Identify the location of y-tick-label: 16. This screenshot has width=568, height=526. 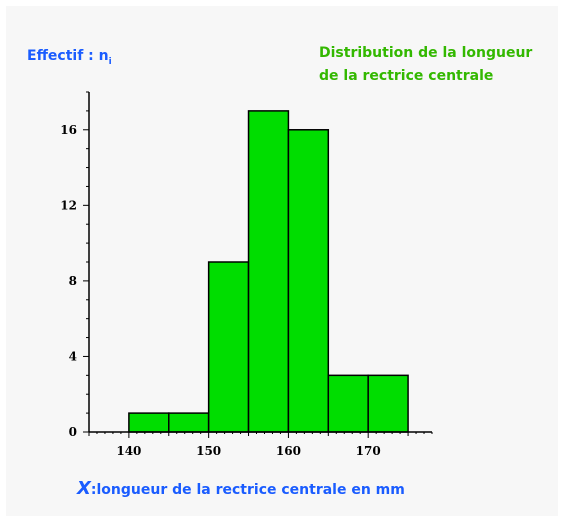
(68, 130).